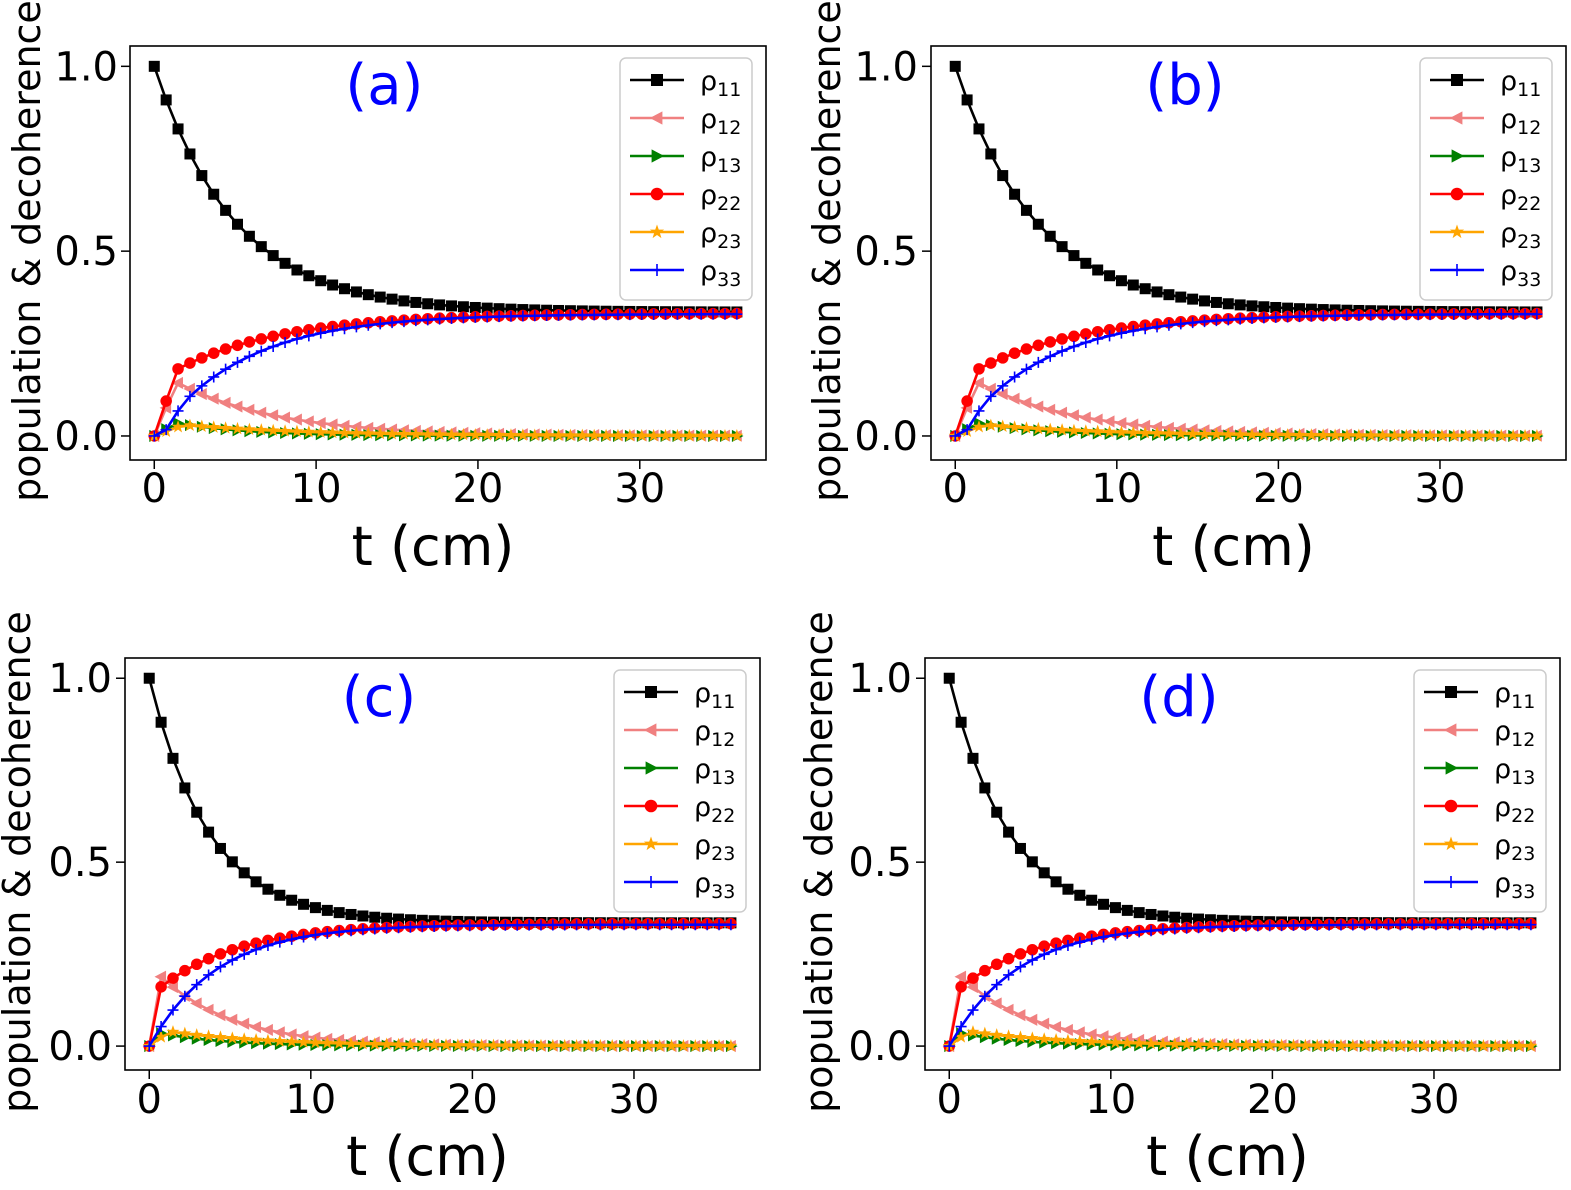  I want to click on legend-label: ρ23, so click(1514, 847).